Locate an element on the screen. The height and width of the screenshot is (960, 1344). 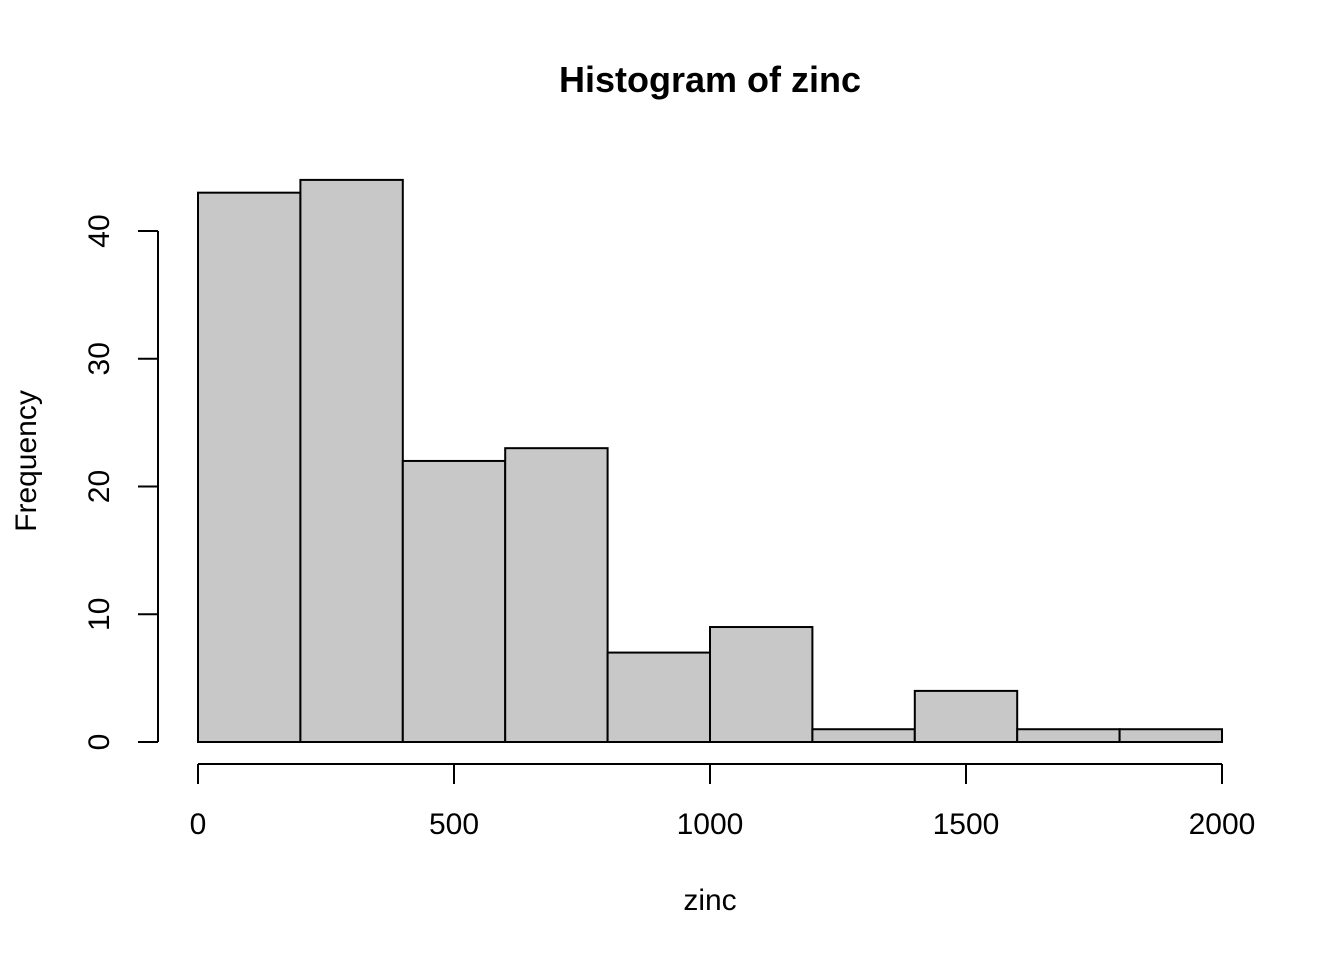
x-tick-label: 1000 is located at coordinates (710, 824).